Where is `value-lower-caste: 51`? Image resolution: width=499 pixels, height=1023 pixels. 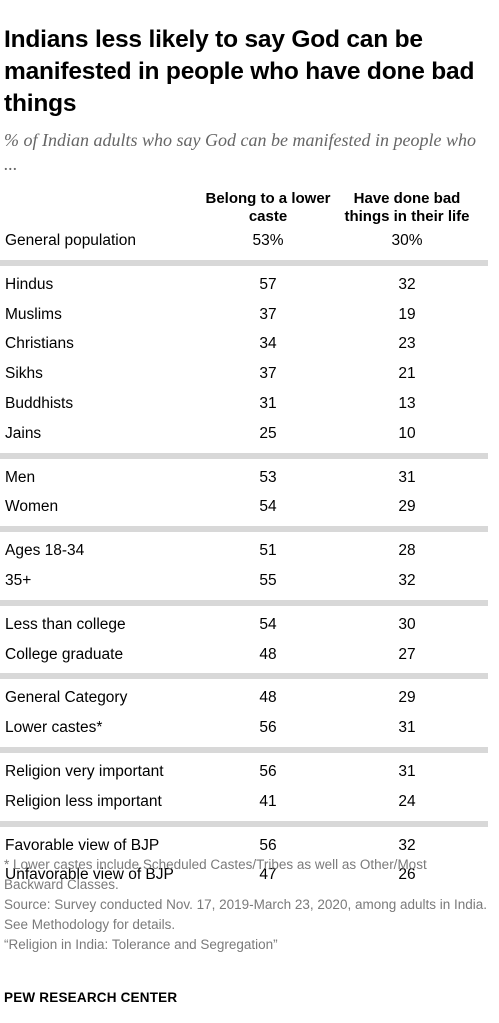
value-lower-caste: 51 is located at coordinates (268, 551).